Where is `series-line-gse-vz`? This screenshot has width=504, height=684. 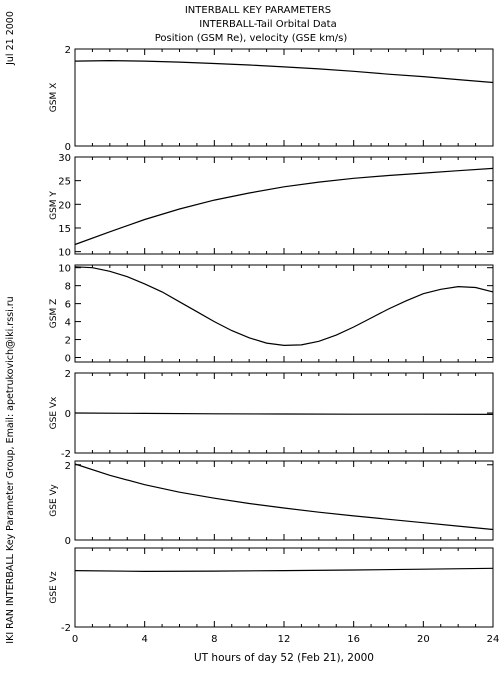
series-line-gse-vz is located at coordinates (284, 570).